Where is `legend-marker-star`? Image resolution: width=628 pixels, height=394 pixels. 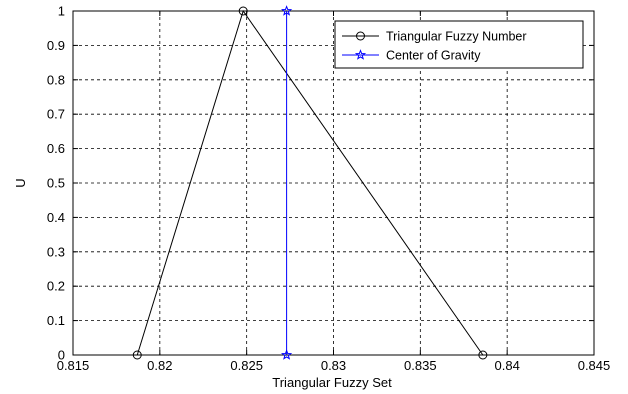 legend-marker-star is located at coordinates (360, 54).